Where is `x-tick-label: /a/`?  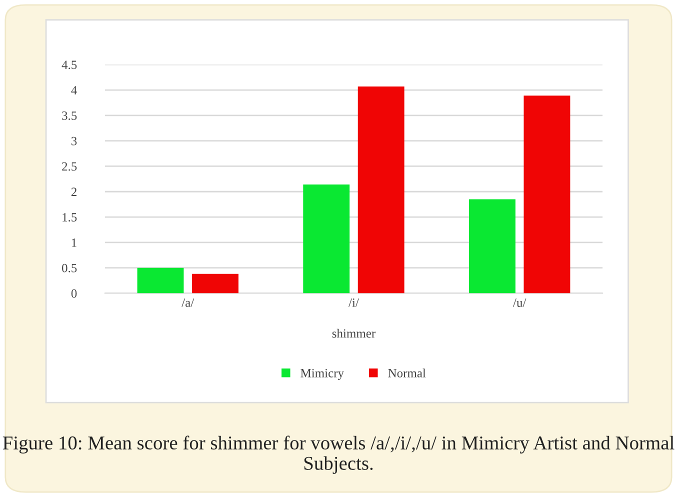 x-tick-label: /a/ is located at coordinates (188, 302).